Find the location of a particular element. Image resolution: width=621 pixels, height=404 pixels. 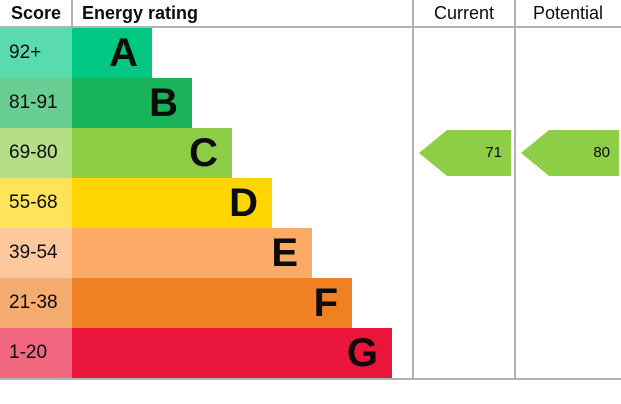

band-score-range: 55-68 is located at coordinates (36, 203).